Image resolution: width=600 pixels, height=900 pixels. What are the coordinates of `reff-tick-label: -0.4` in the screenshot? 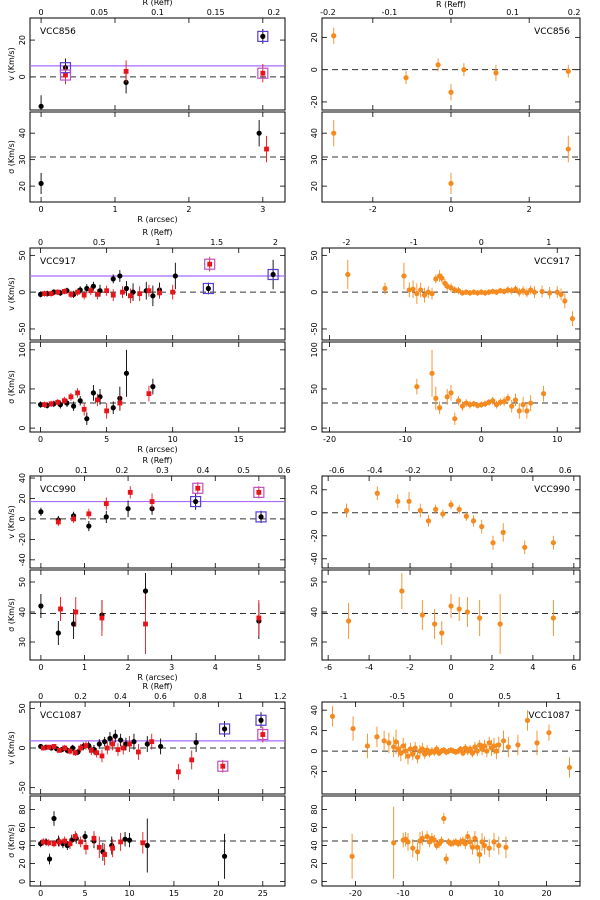 It's located at (375, 470).